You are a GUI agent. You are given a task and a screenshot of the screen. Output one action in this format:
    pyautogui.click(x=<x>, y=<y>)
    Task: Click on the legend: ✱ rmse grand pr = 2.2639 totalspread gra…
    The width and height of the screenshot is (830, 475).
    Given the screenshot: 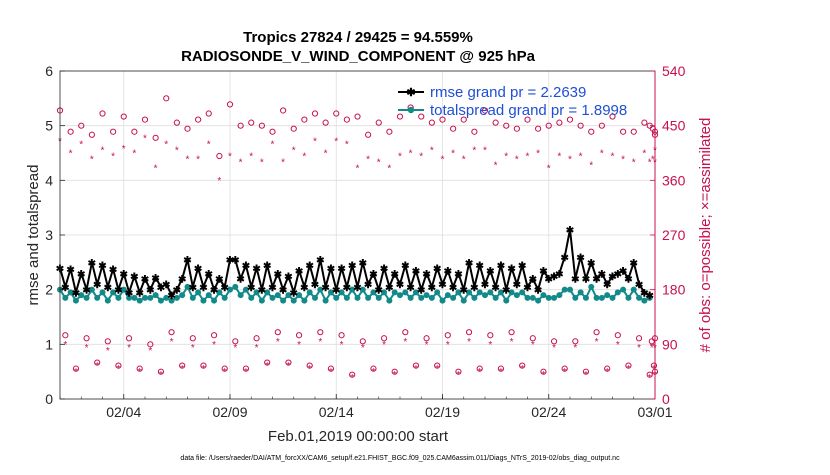 What is the action you would take?
    pyautogui.click(x=512, y=101)
    